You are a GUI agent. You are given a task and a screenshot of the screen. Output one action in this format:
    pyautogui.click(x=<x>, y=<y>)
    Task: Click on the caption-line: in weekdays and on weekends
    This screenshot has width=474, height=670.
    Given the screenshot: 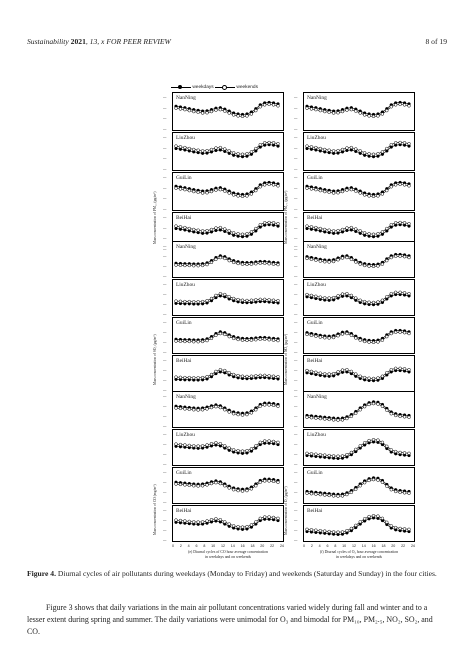 What is the action you would take?
    pyautogui.click(x=228, y=557)
    